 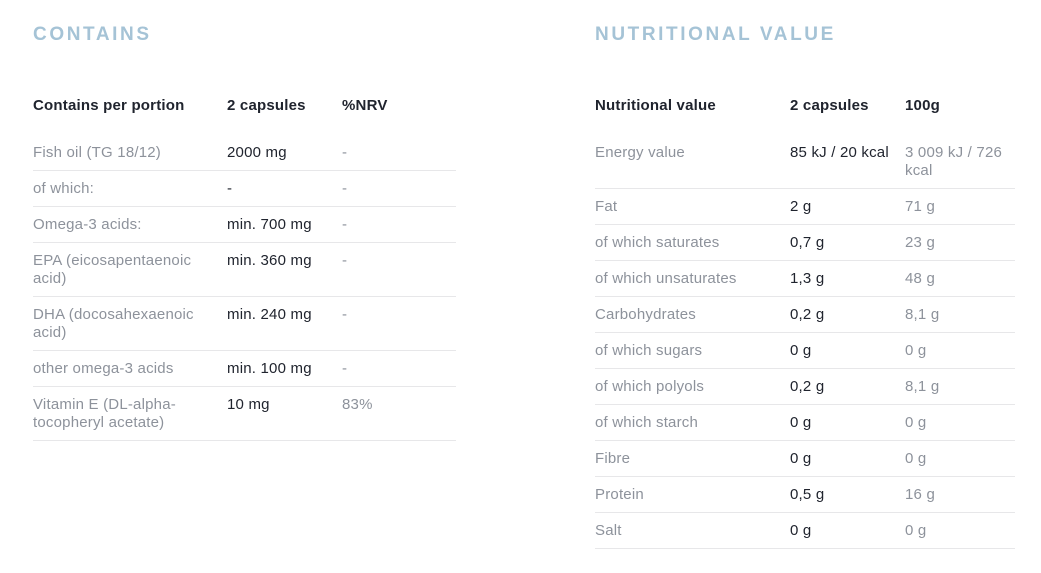 I want to click on row-value-capsules: -, so click(x=230, y=188).